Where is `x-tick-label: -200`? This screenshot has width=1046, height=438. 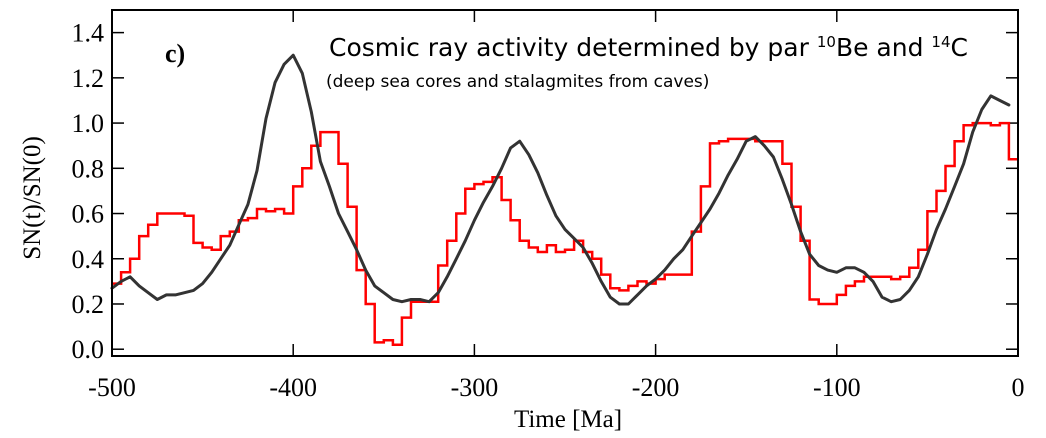
x-tick-label: -200 is located at coordinates (656, 387).